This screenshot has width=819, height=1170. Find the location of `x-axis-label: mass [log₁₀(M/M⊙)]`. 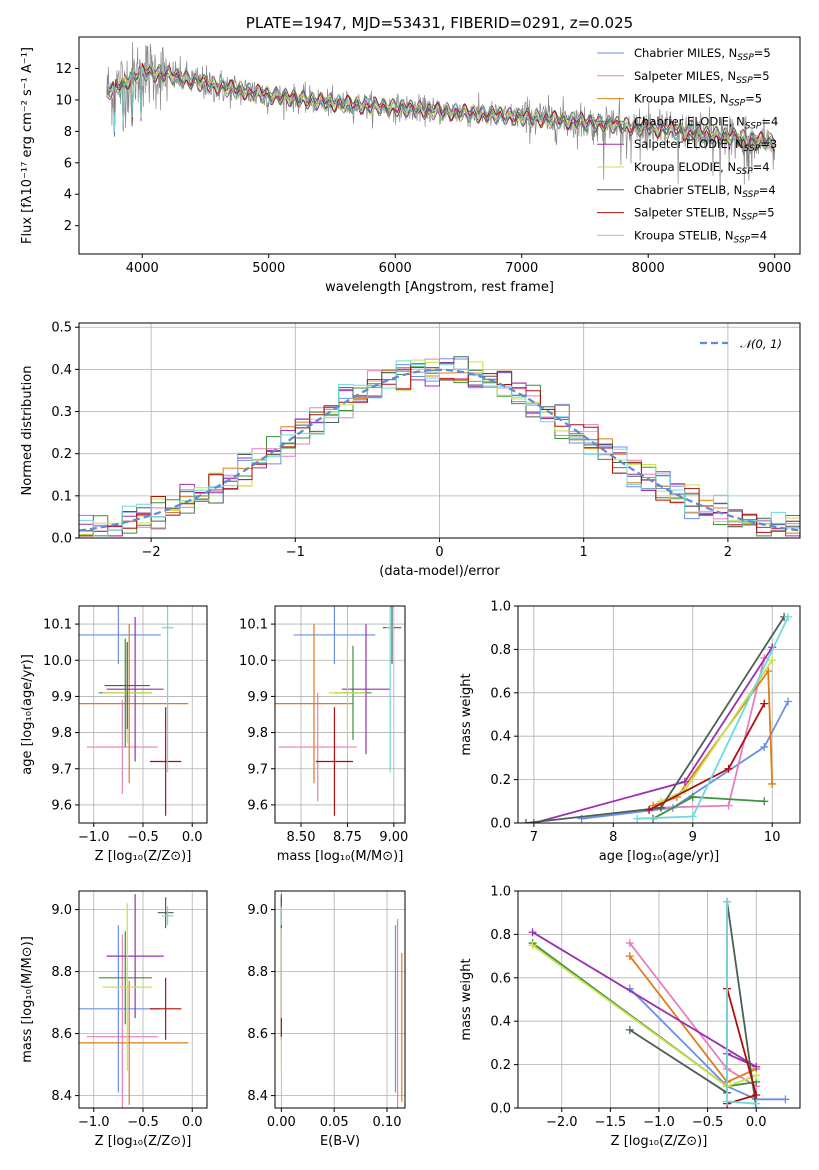

x-axis-label: mass [log₁₀(M/M⊙)] is located at coordinates (340, 856).